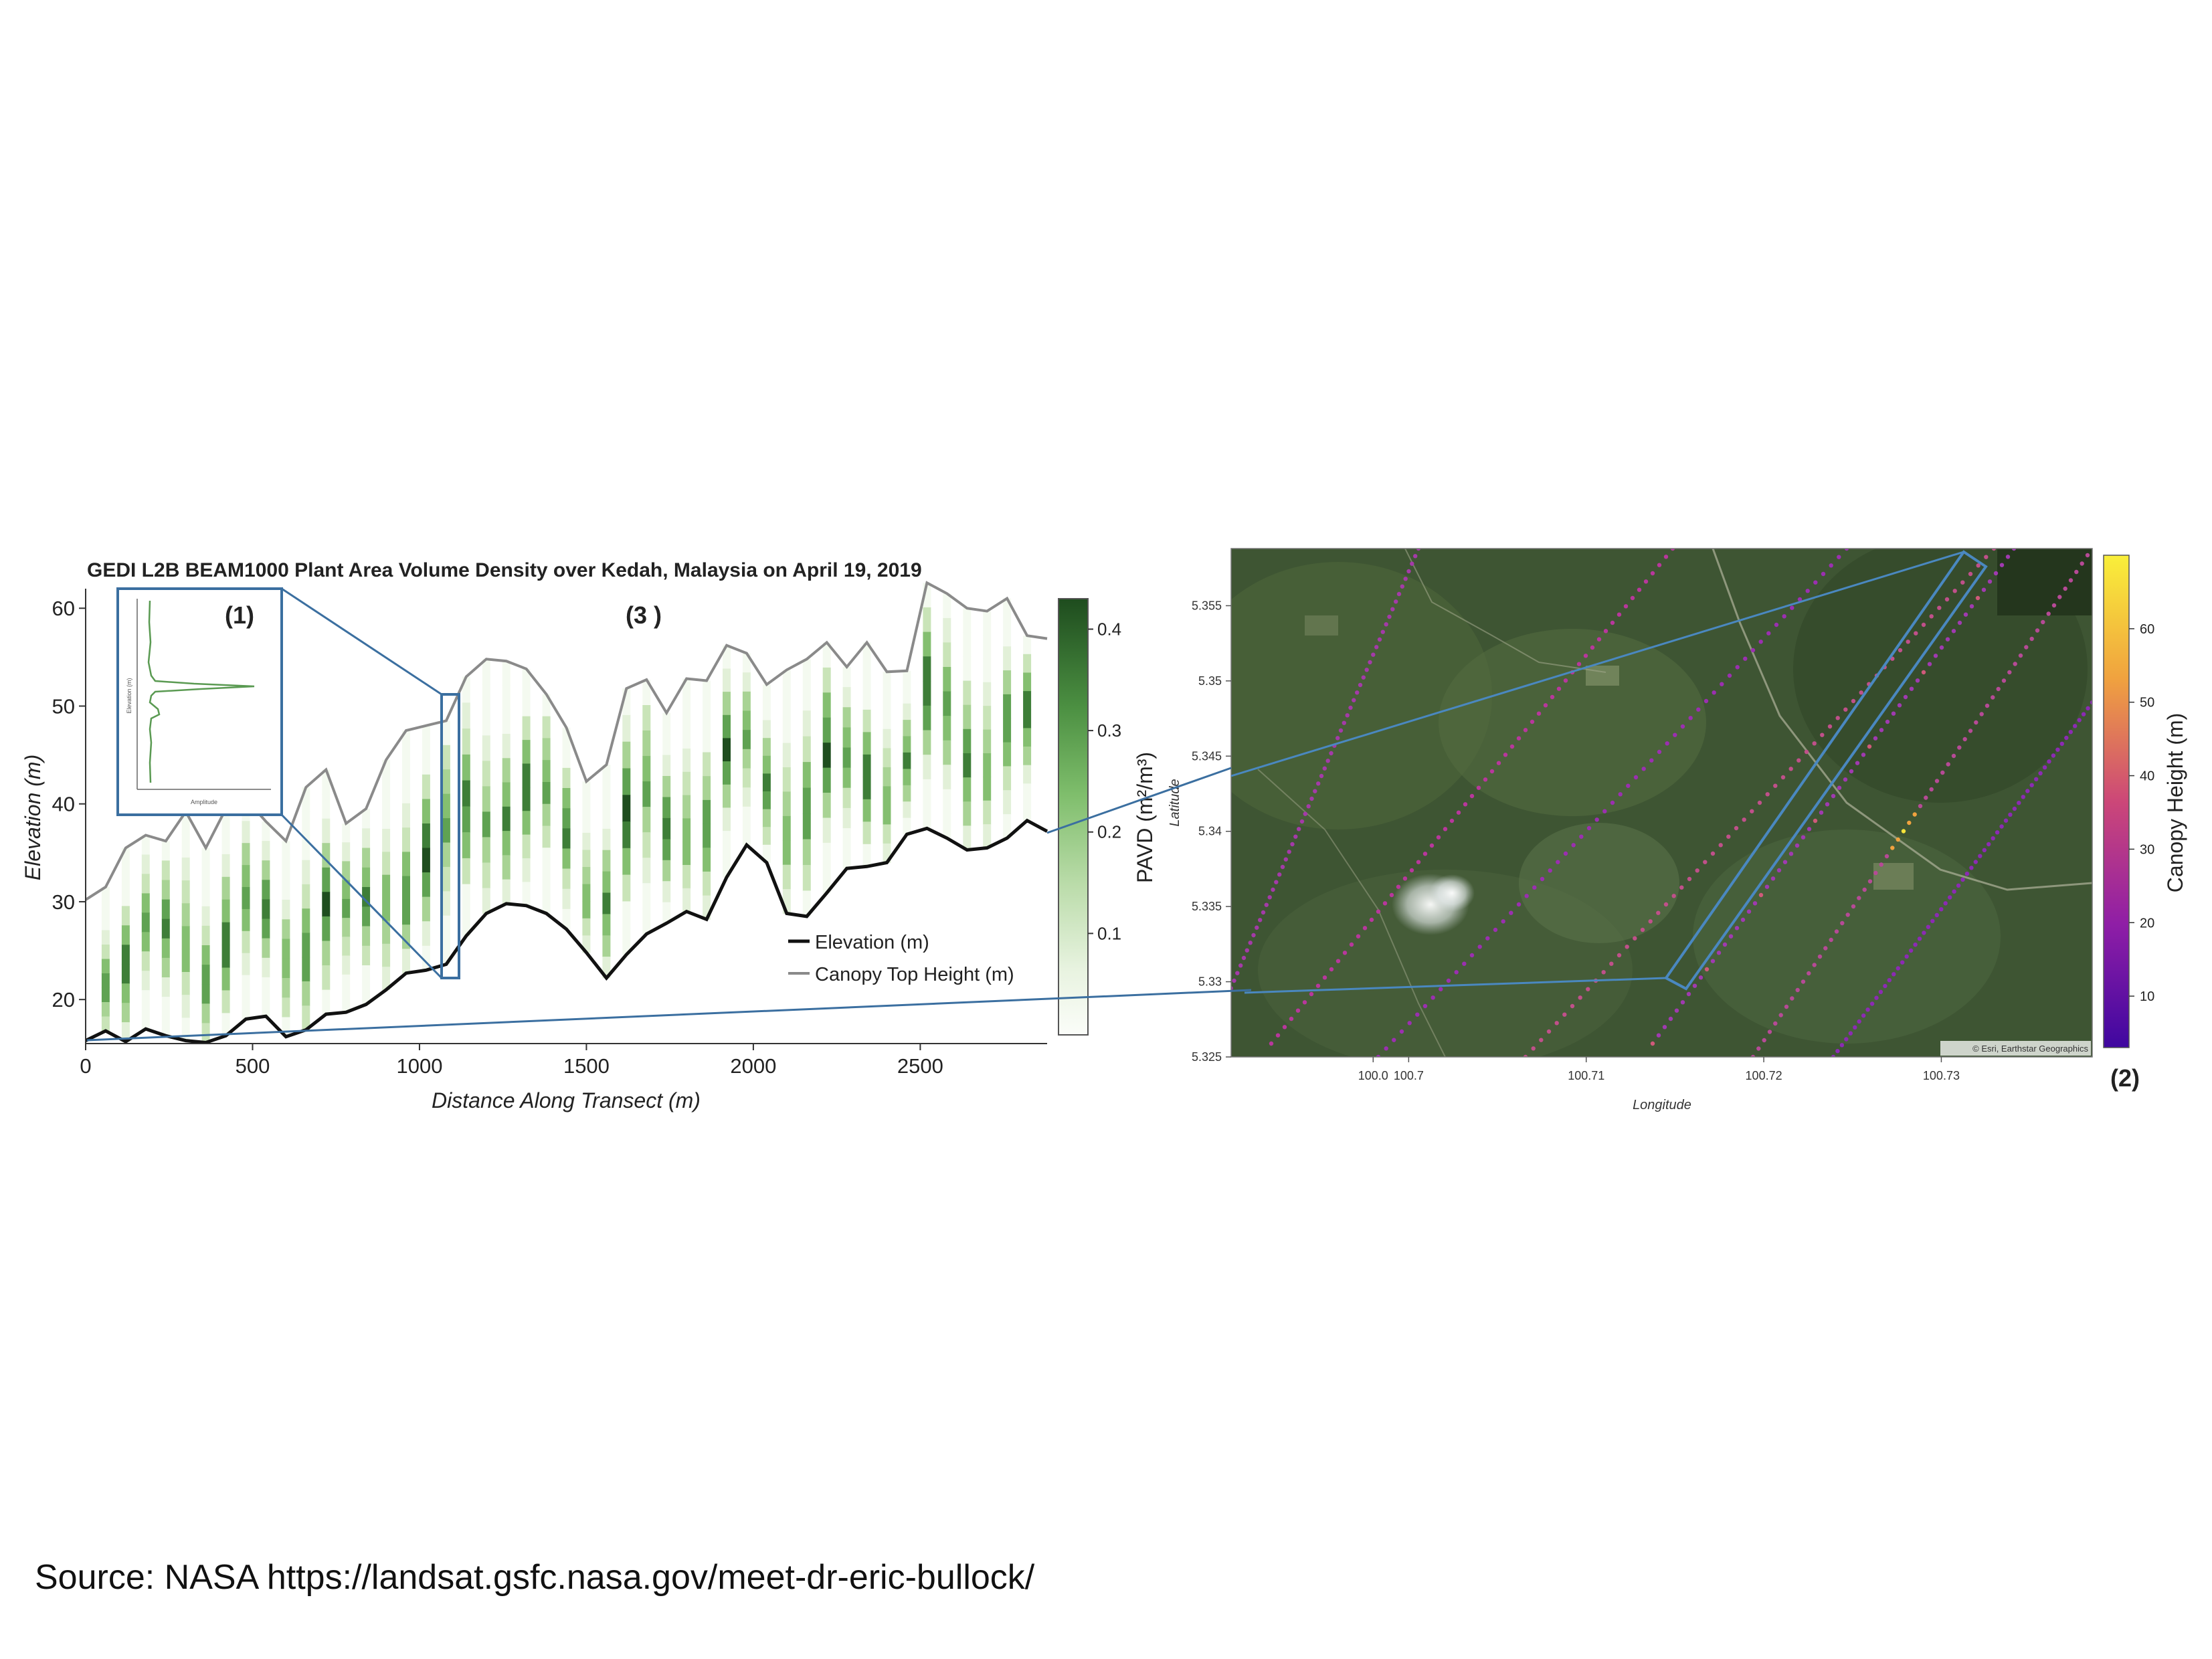  What do you see at coordinates (1139, 800) in the screenshot?
I see `map-connector-top` at bounding box center [1139, 800].